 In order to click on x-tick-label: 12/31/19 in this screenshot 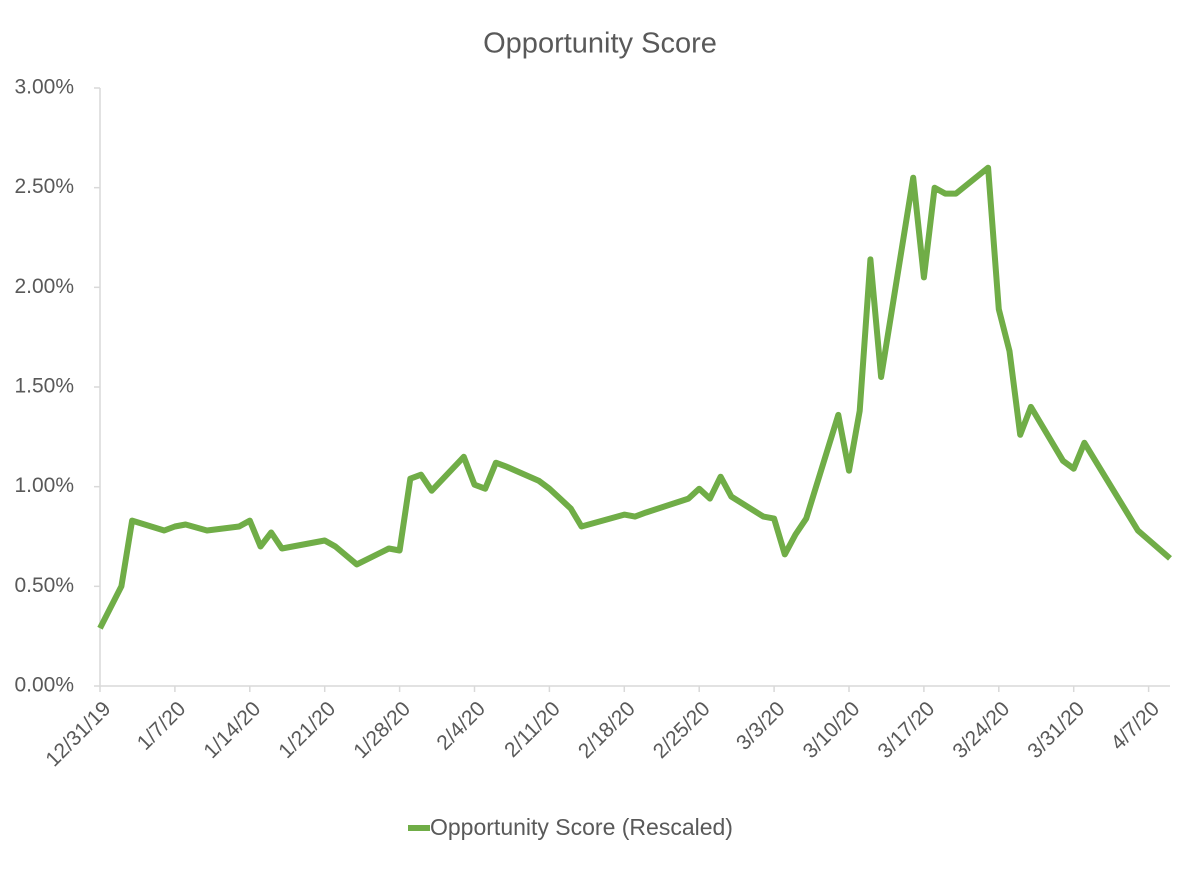, I will do `click(78, 734)`.